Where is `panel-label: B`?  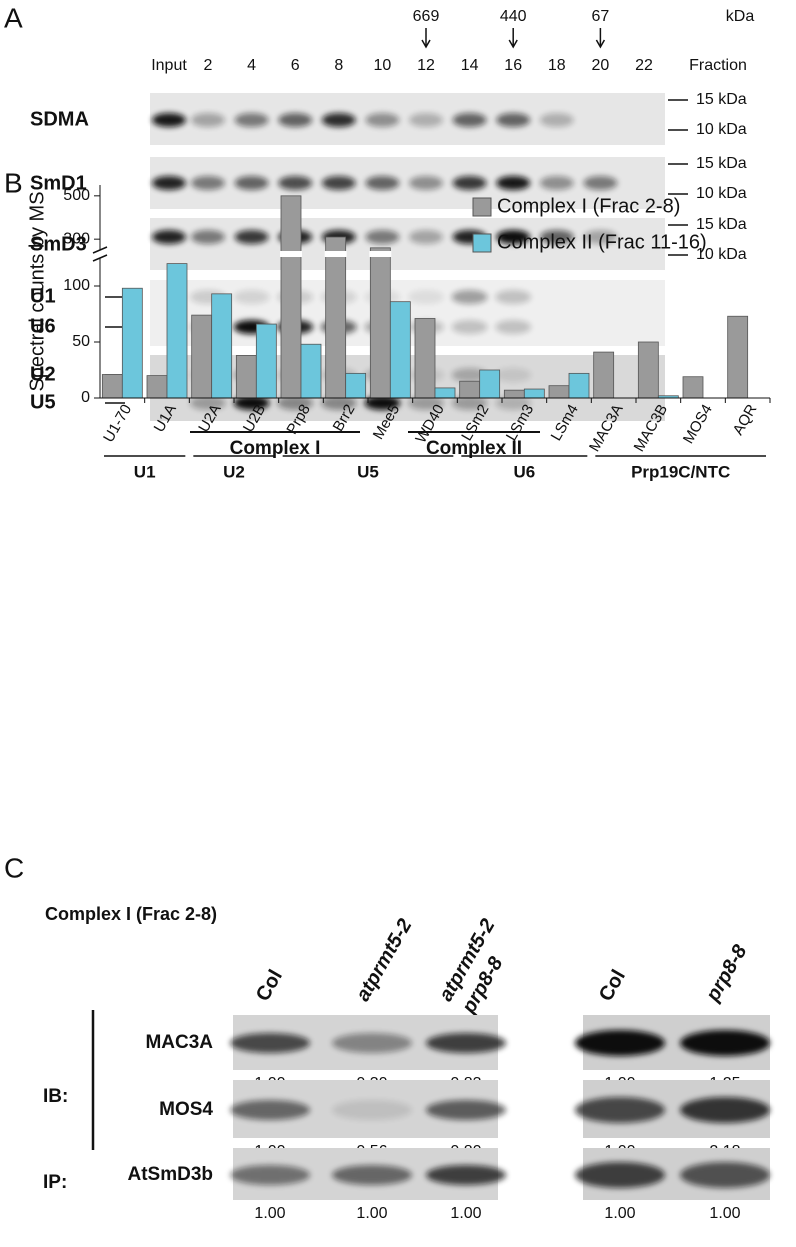 panel-label: B is located at coordinates (13, 182).